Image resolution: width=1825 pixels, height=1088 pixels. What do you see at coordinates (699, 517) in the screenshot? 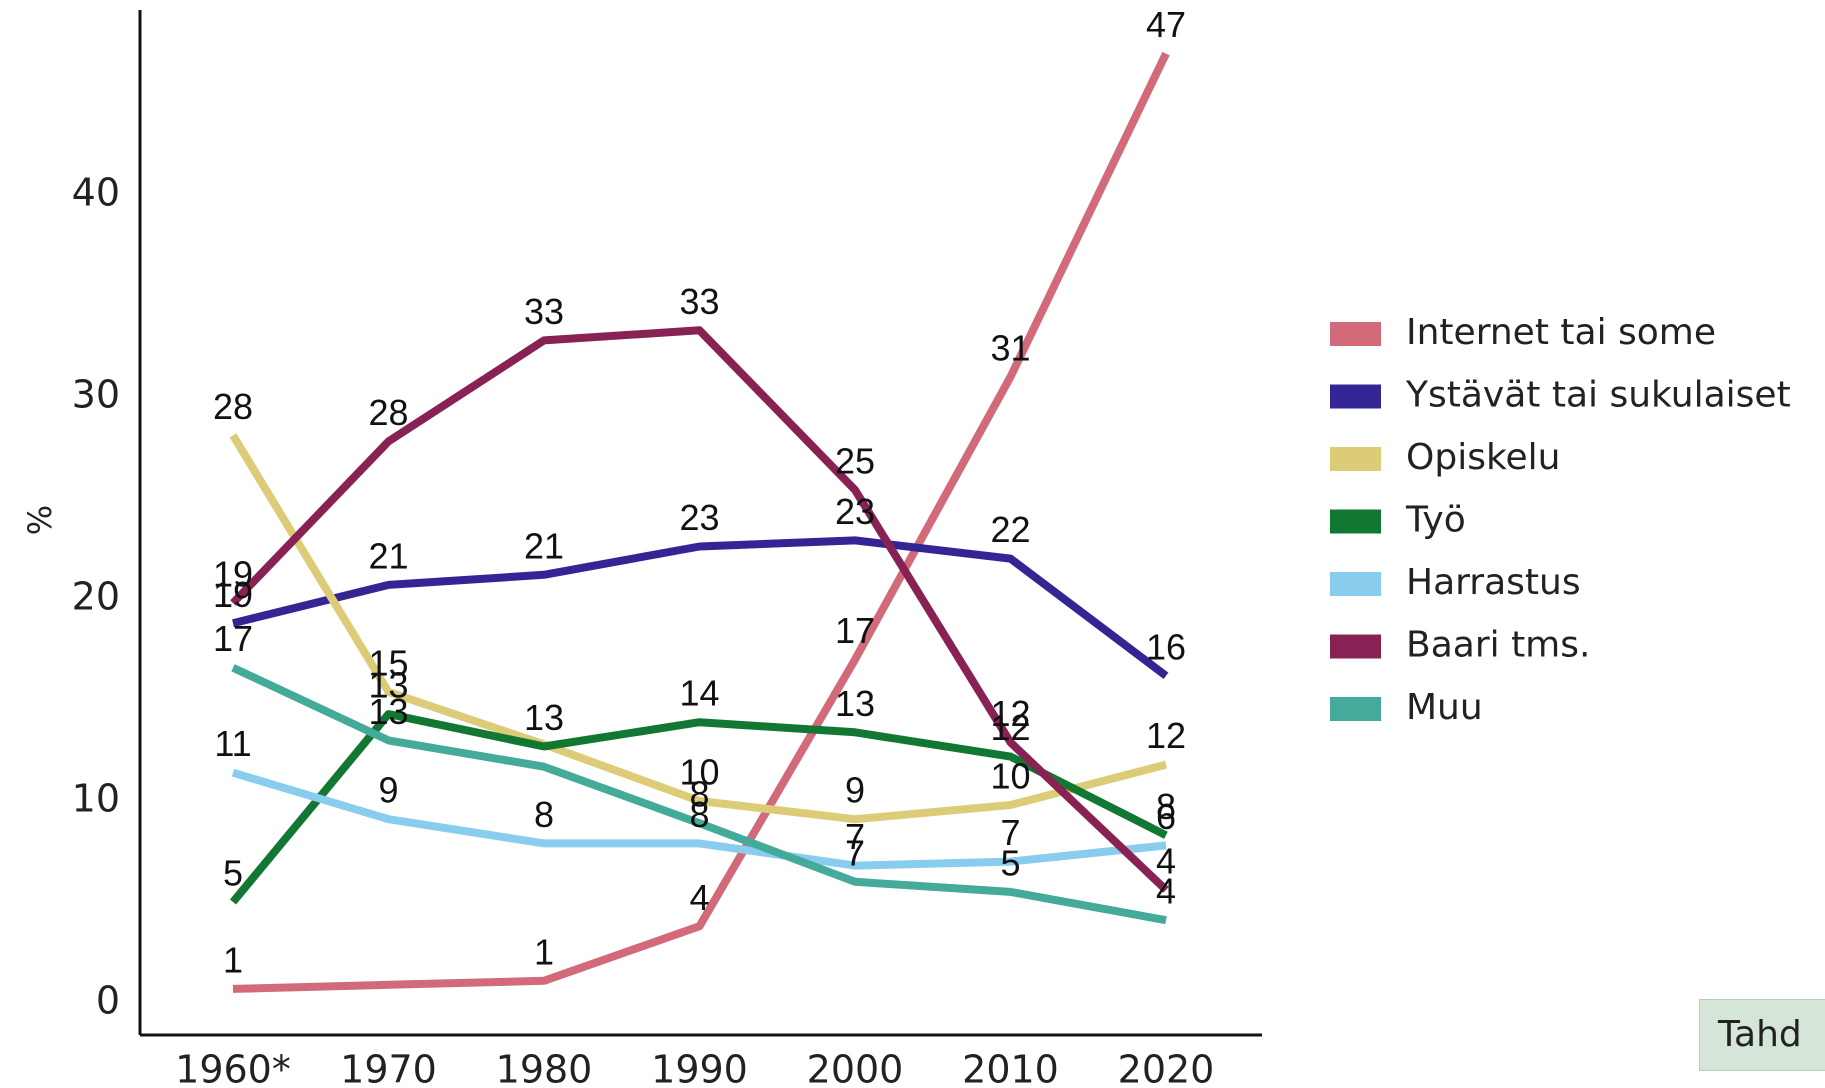
I see `data-label-s1-p3: 23` at bounding box center [699, 517].